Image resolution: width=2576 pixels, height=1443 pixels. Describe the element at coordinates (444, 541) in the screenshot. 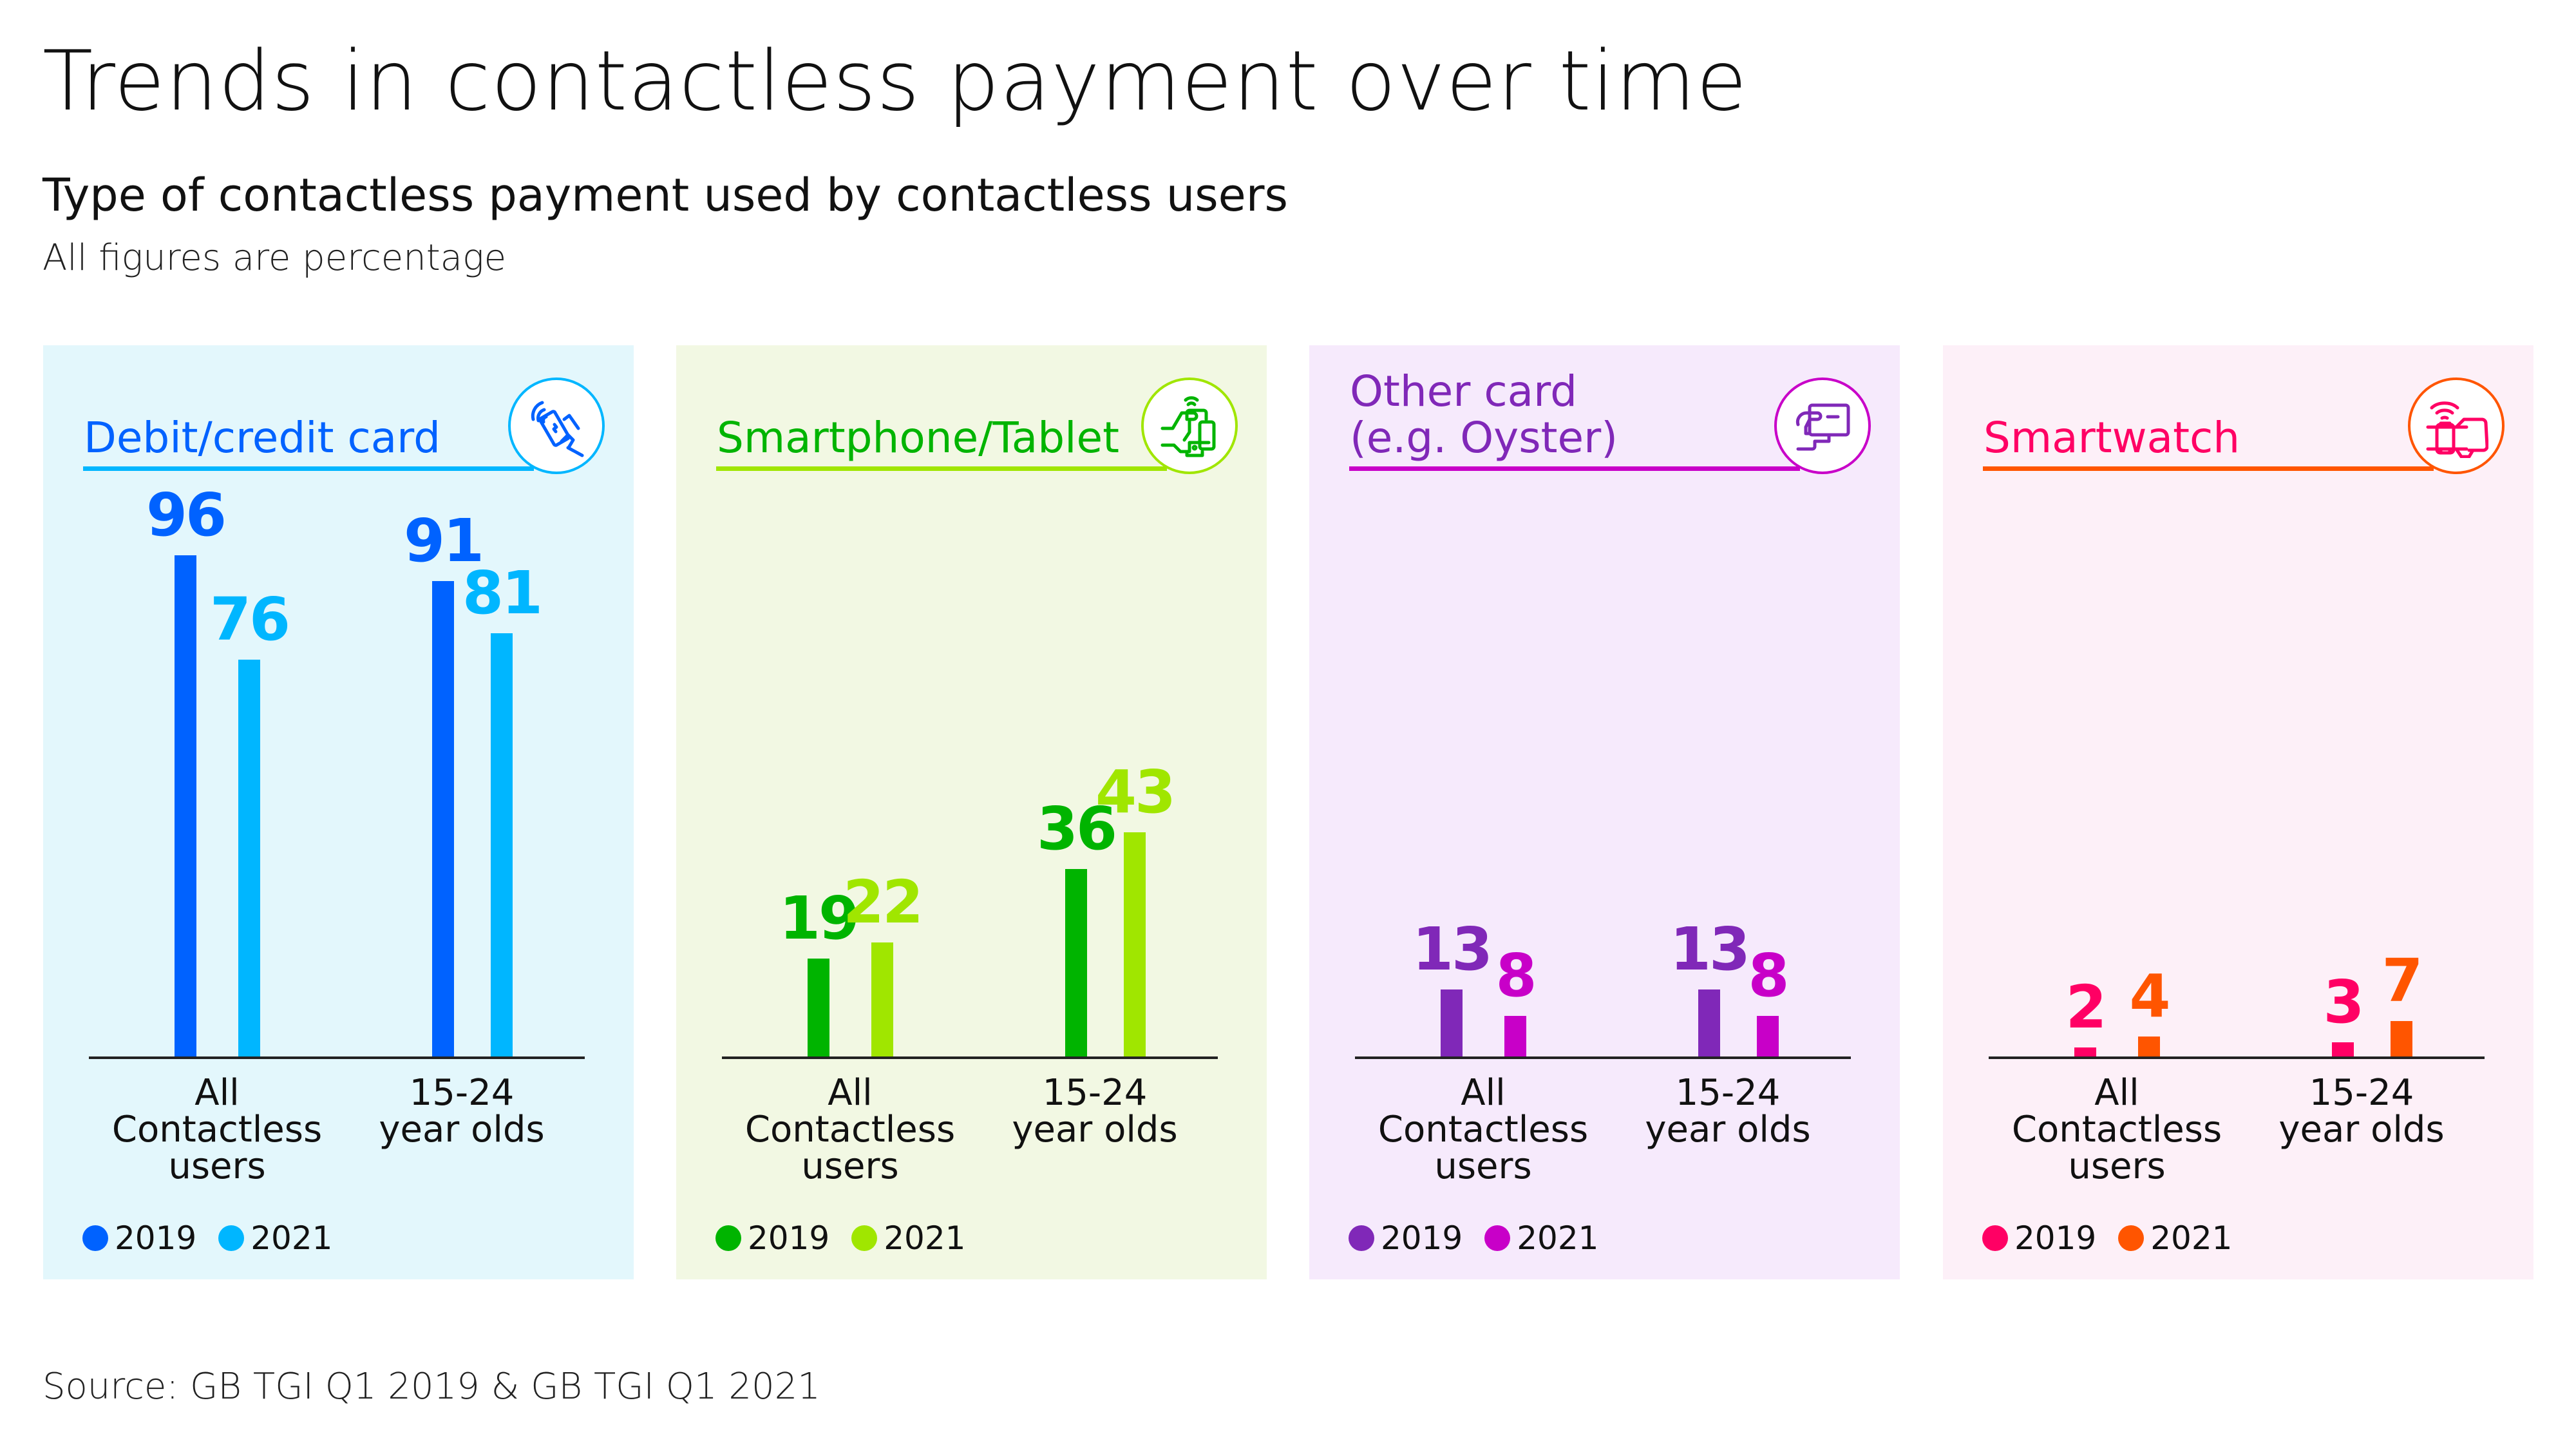

I see `value-label-young-2019: 91` at that location.